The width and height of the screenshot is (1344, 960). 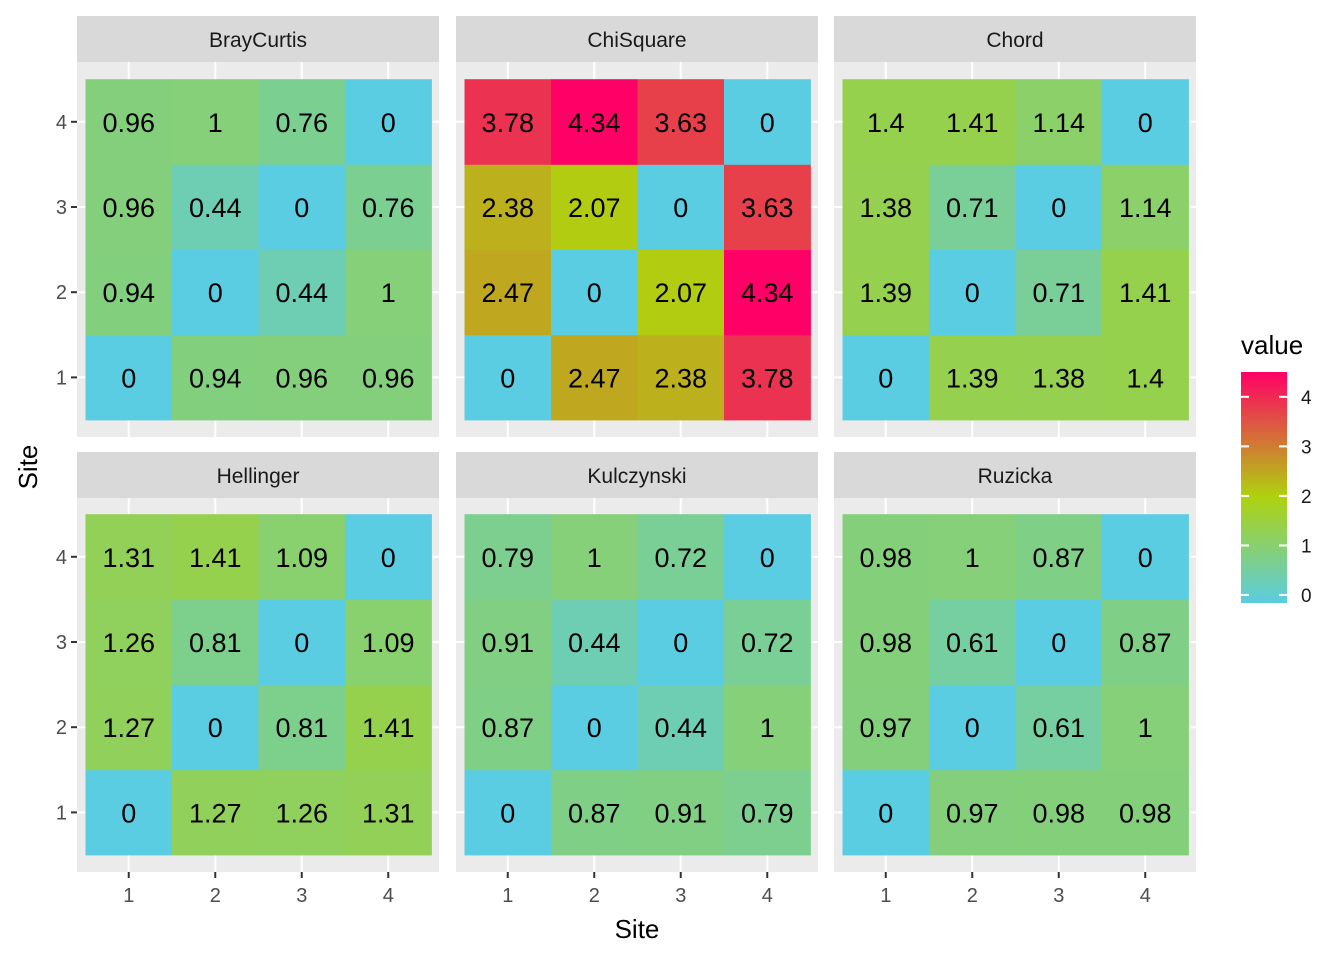 I want to click on tile-value-label: 1.4, so click(x=1145, y=378).